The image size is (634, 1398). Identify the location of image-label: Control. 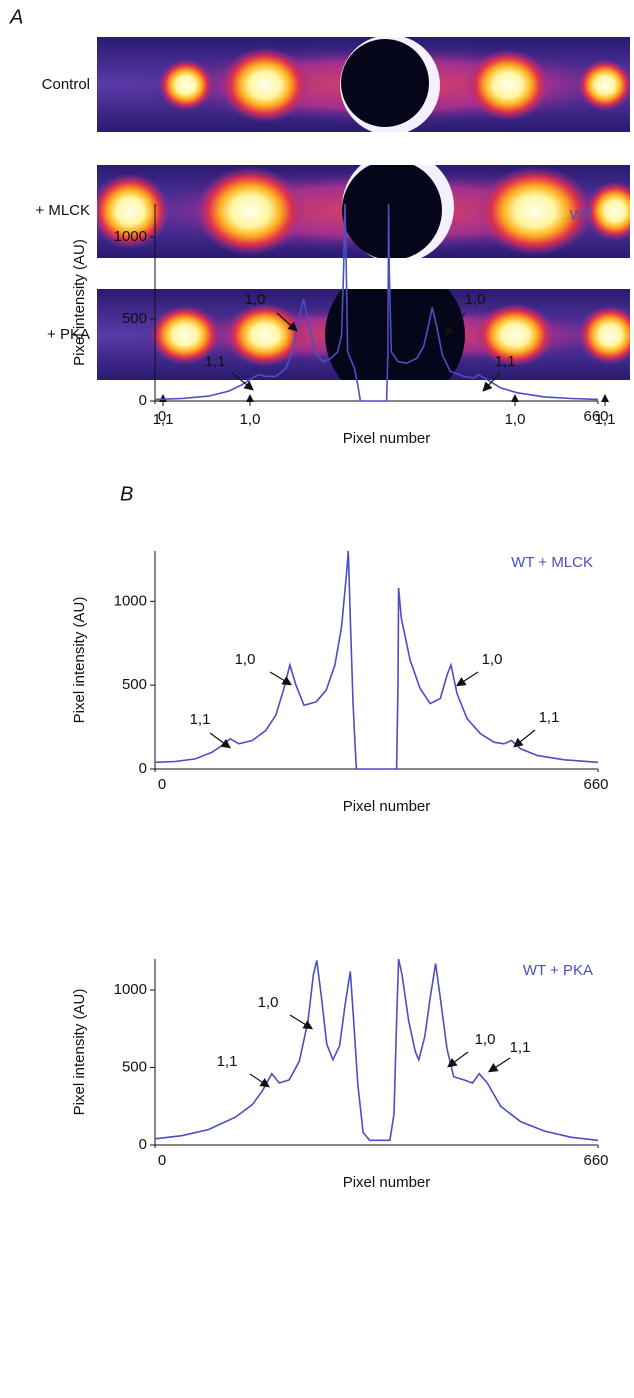
(66, 84).